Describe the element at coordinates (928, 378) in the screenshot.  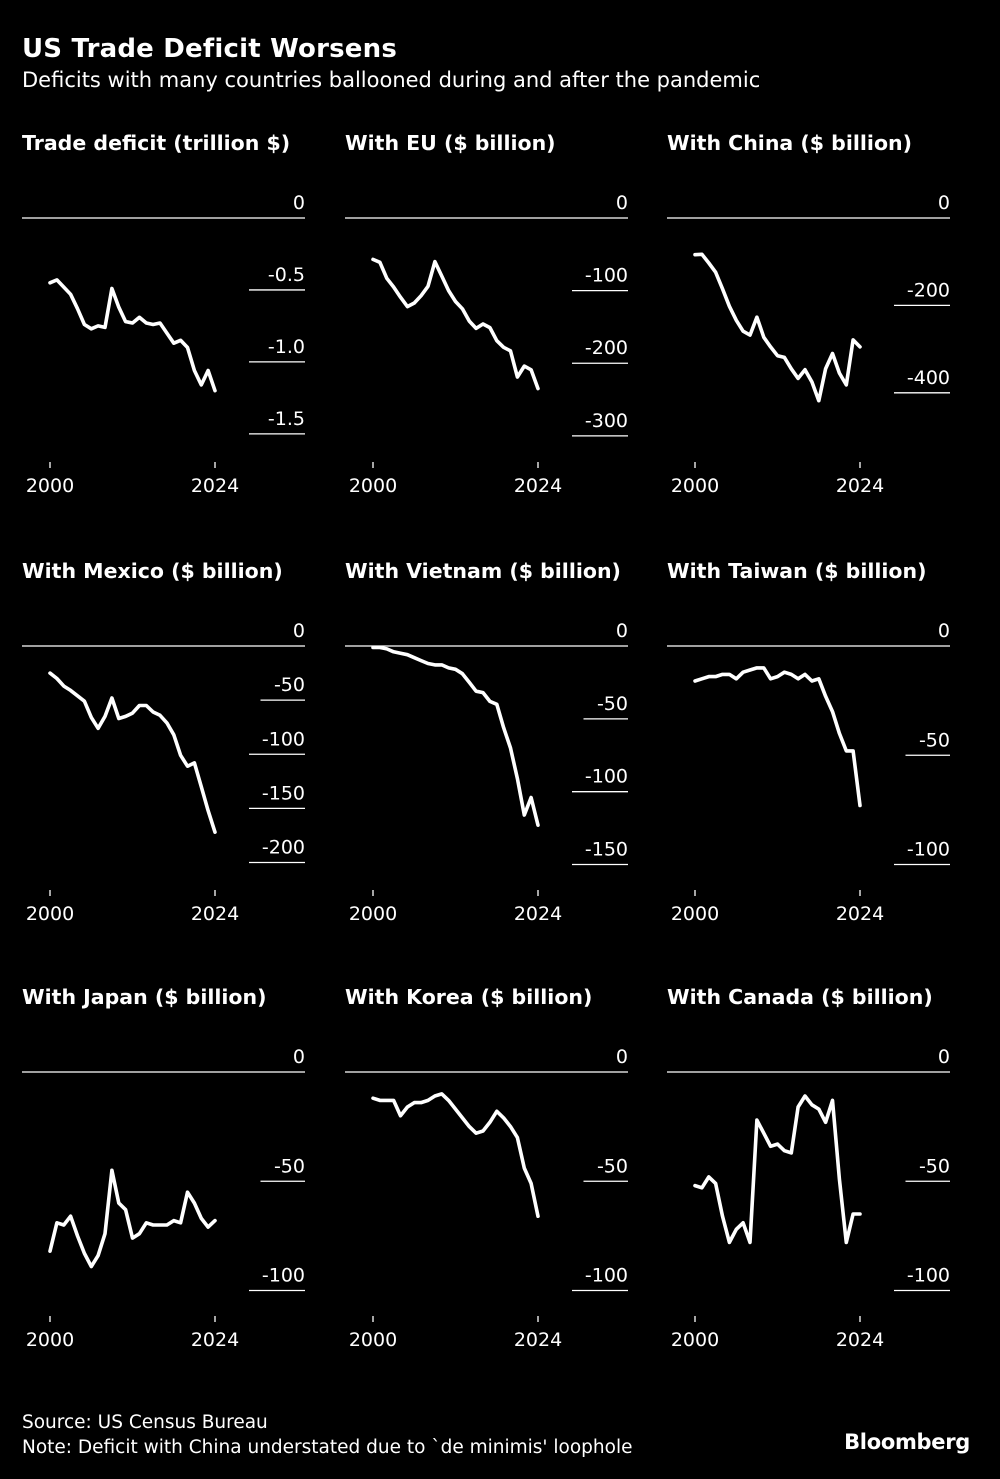
I see `y-tick-label: -400` at that location.